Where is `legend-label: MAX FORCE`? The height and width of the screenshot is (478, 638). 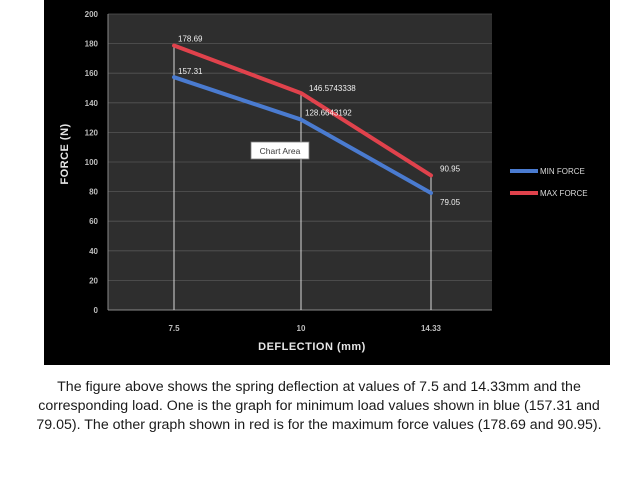
legend-label: MAX FORCE is located at coordinates (564, 193).